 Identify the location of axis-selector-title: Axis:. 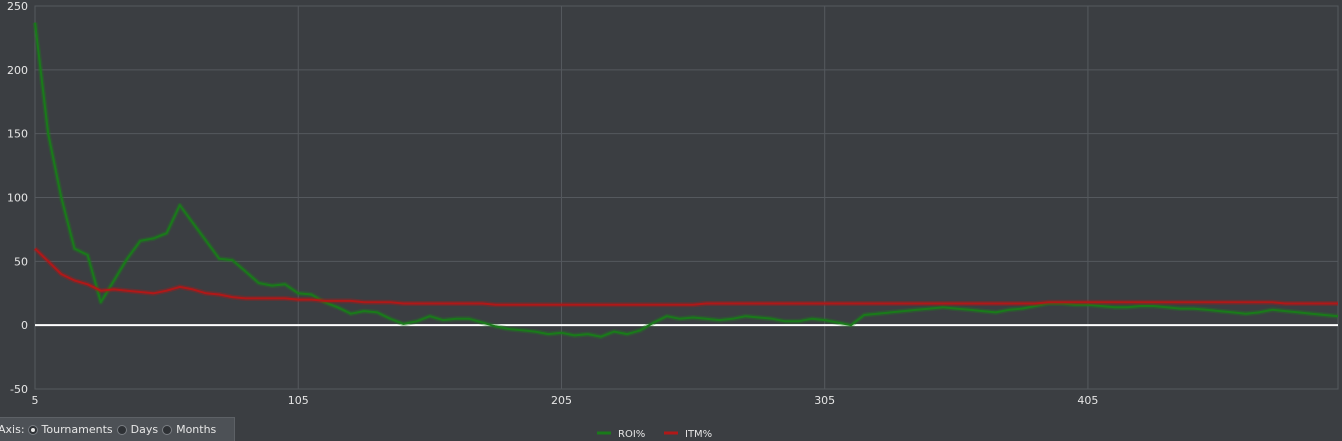
(12, 429).